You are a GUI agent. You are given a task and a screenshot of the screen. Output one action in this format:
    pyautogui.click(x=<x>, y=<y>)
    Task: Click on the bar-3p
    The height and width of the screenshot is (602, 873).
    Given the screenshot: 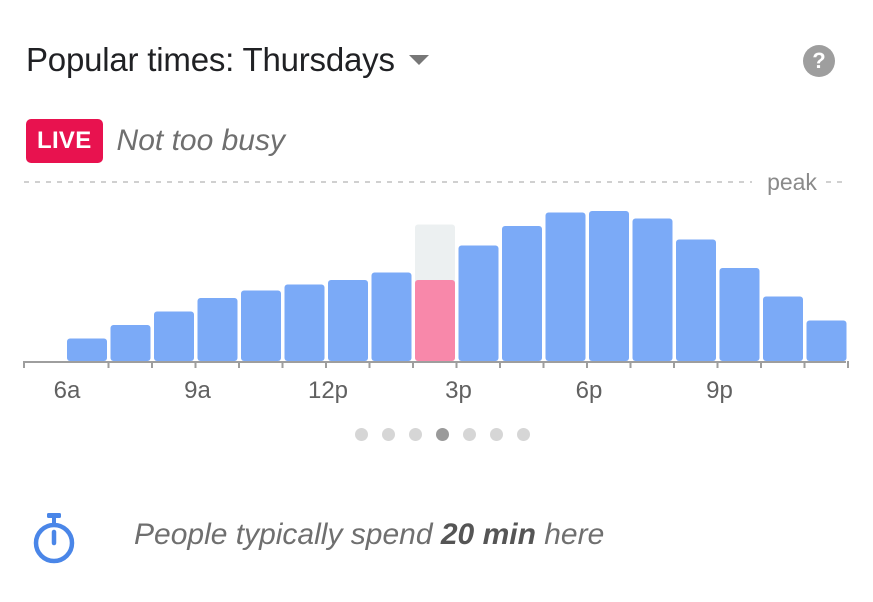 What is the action you would take?
    pyautogui.click(x=478, y=303)
    